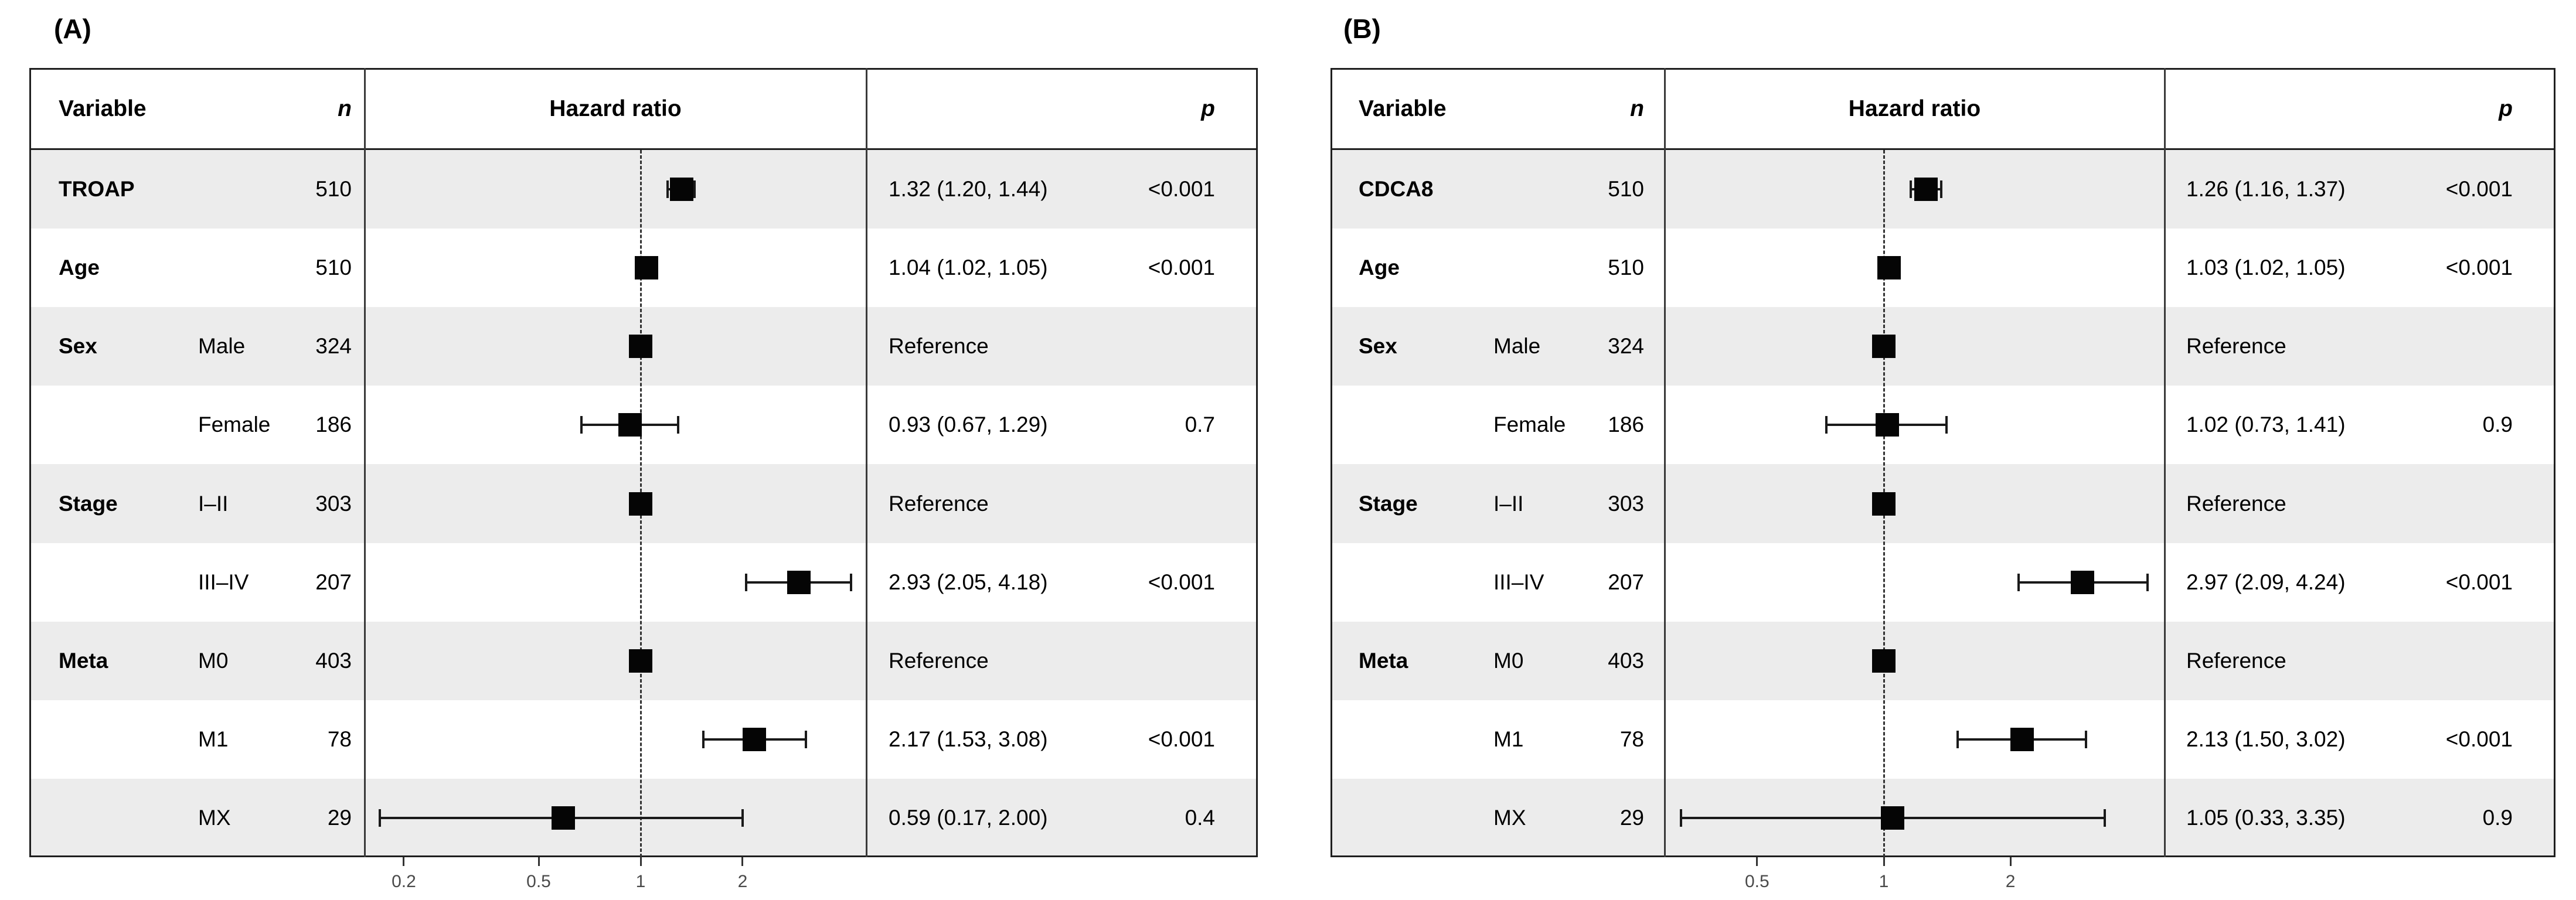 The height and width of the screenshot is (900, 2576). I want to click on row-estimate-text: 1.02 (0.73, 1.41), so click(2266, 424).